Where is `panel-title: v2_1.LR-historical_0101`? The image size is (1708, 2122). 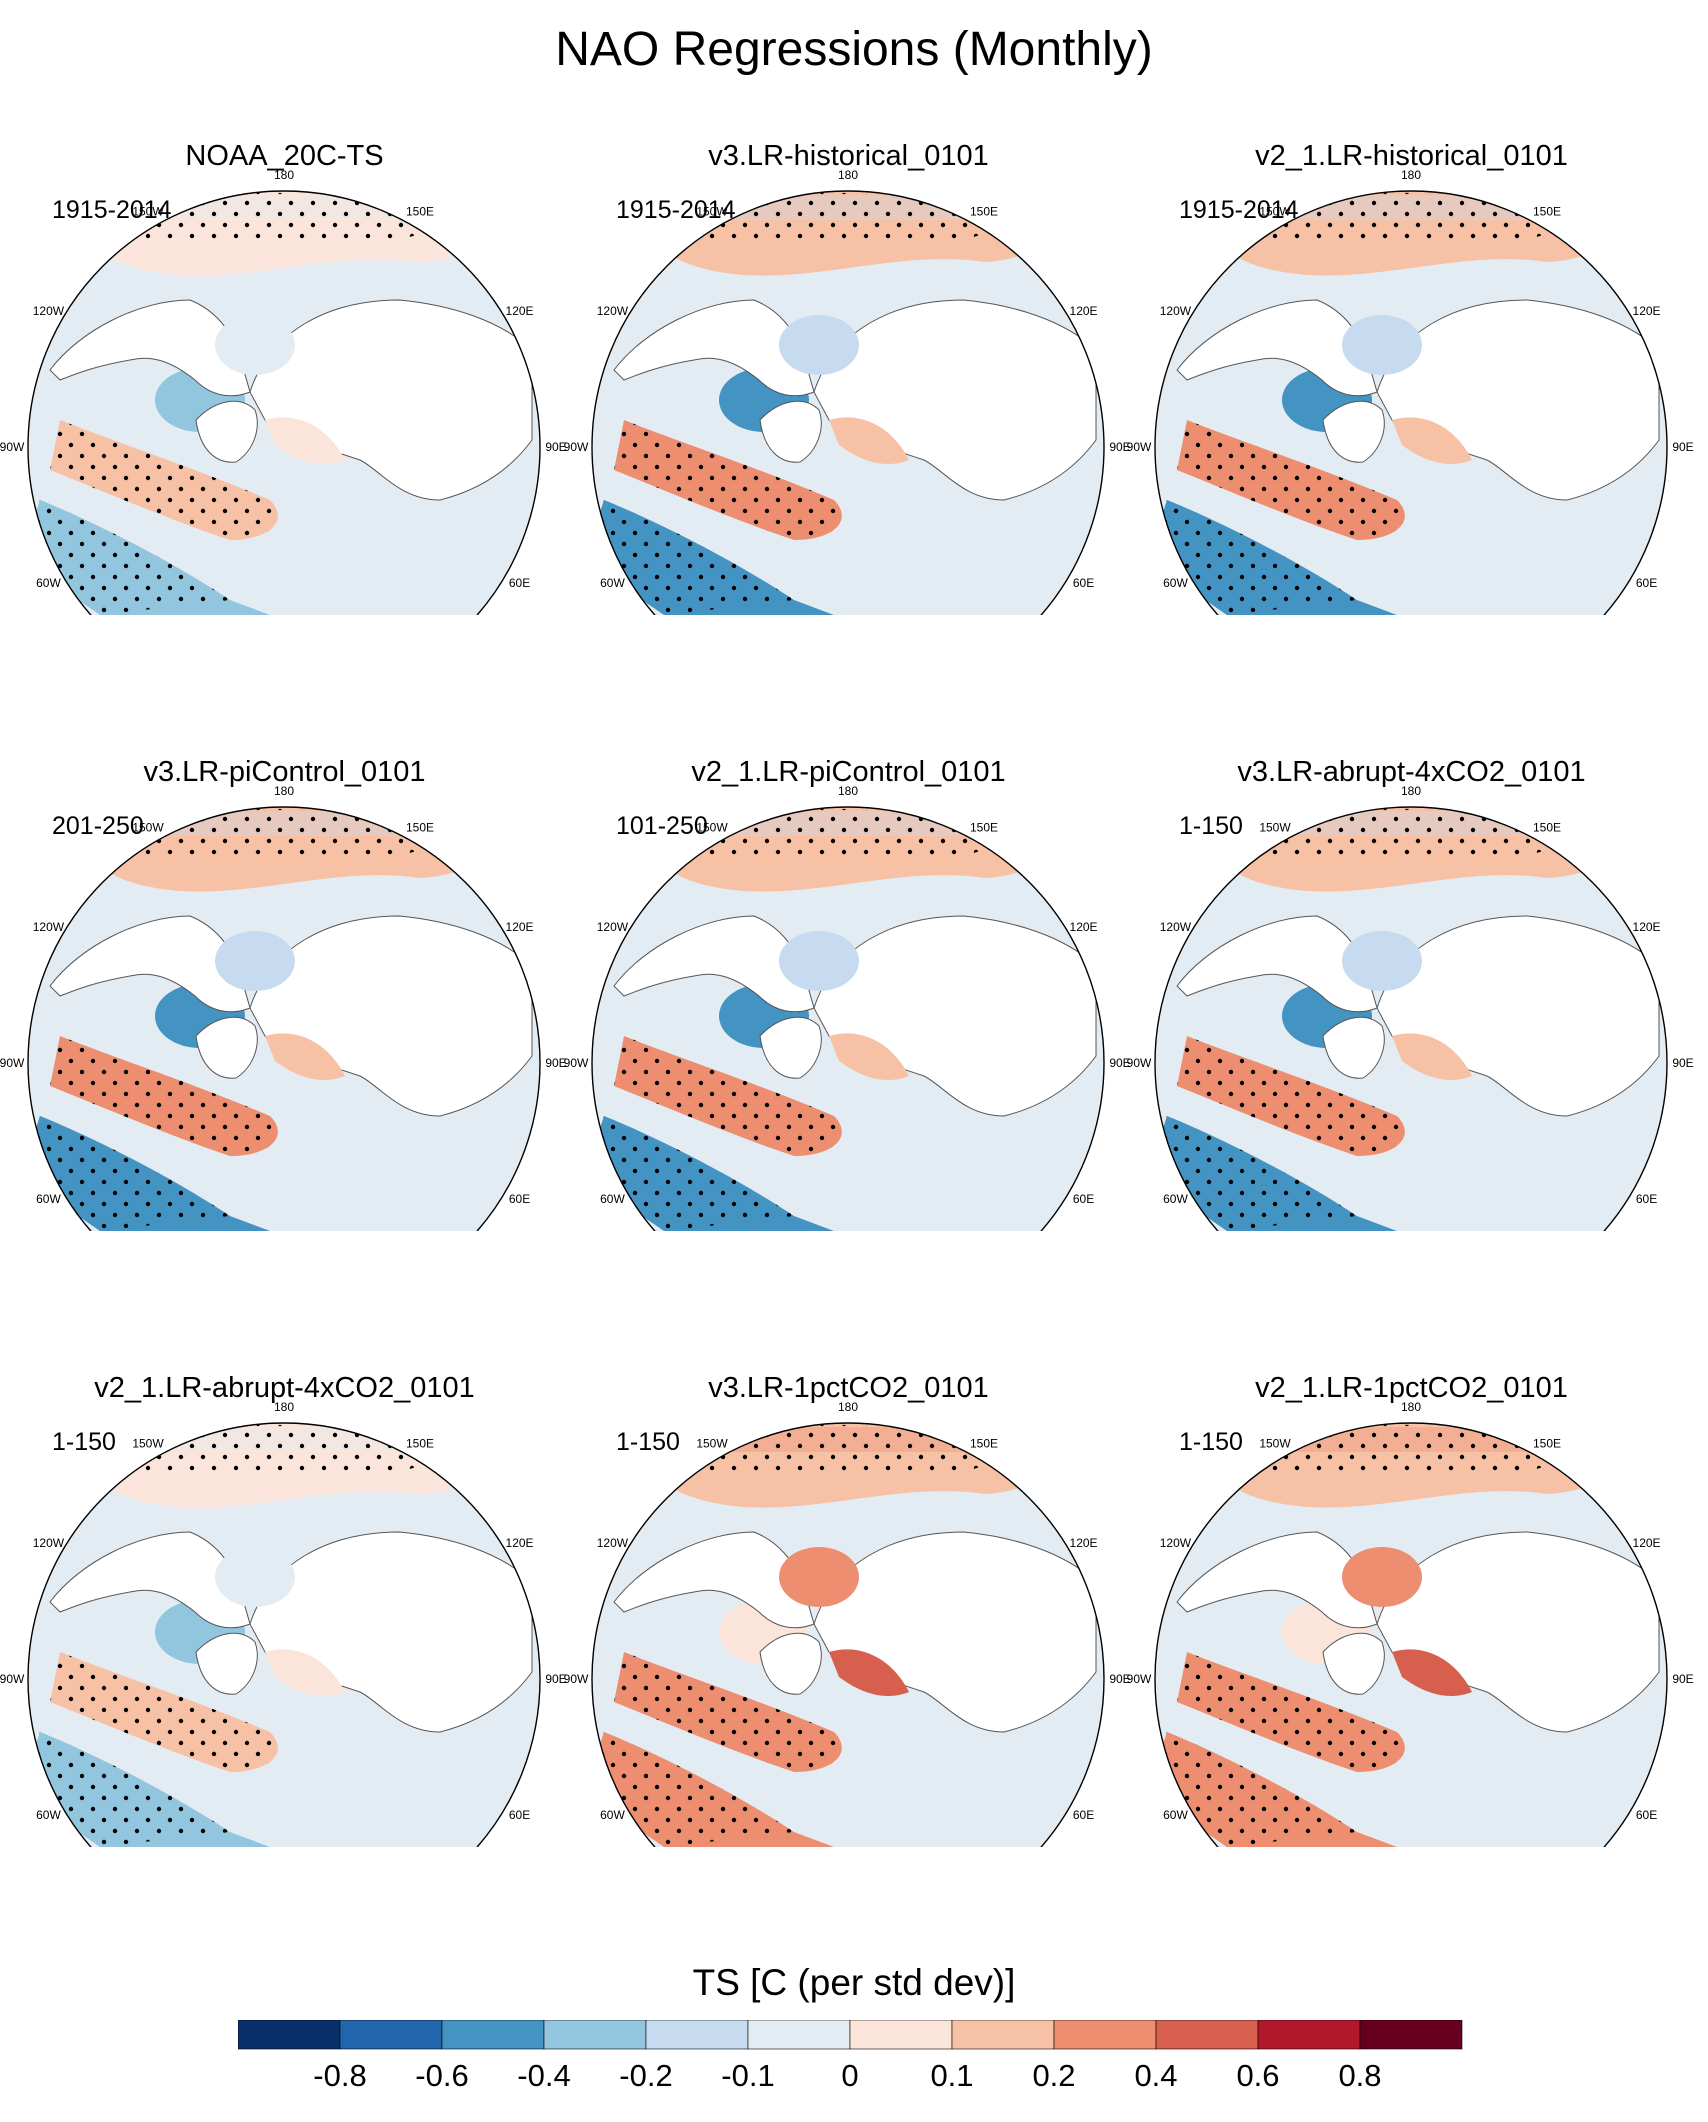
panel-title: v2_1.LR-historical_0101 is located at coordinates (1411, 156).